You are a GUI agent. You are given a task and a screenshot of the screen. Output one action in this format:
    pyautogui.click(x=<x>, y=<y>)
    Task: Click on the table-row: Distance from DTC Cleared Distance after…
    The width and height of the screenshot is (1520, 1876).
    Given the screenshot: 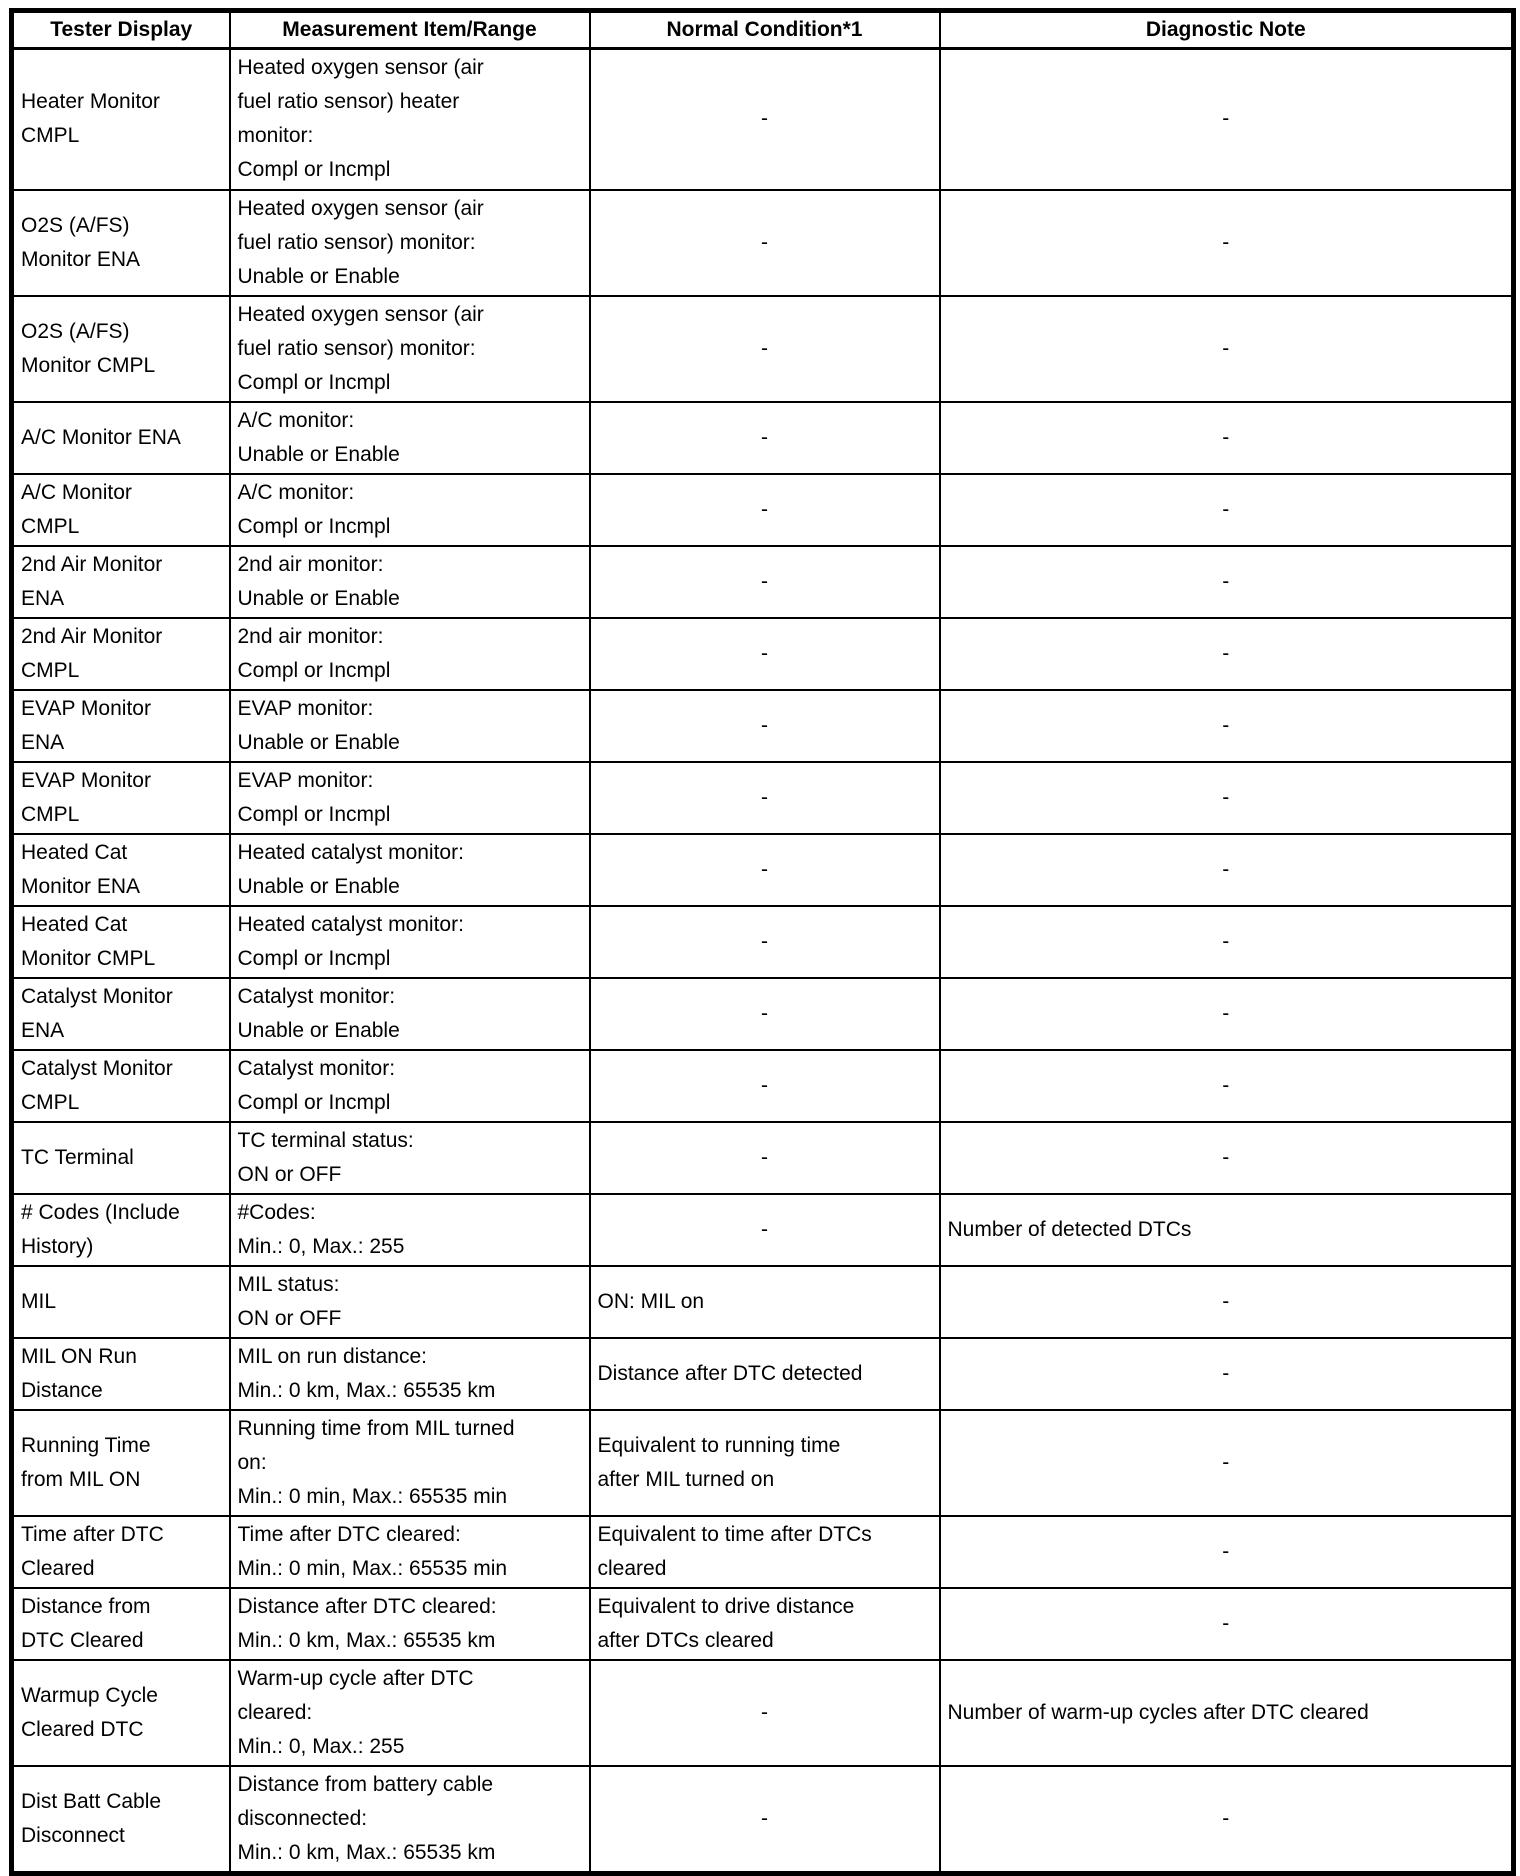 What is the action you would take?
    pyautogui.click(x=762, y=1623)
    